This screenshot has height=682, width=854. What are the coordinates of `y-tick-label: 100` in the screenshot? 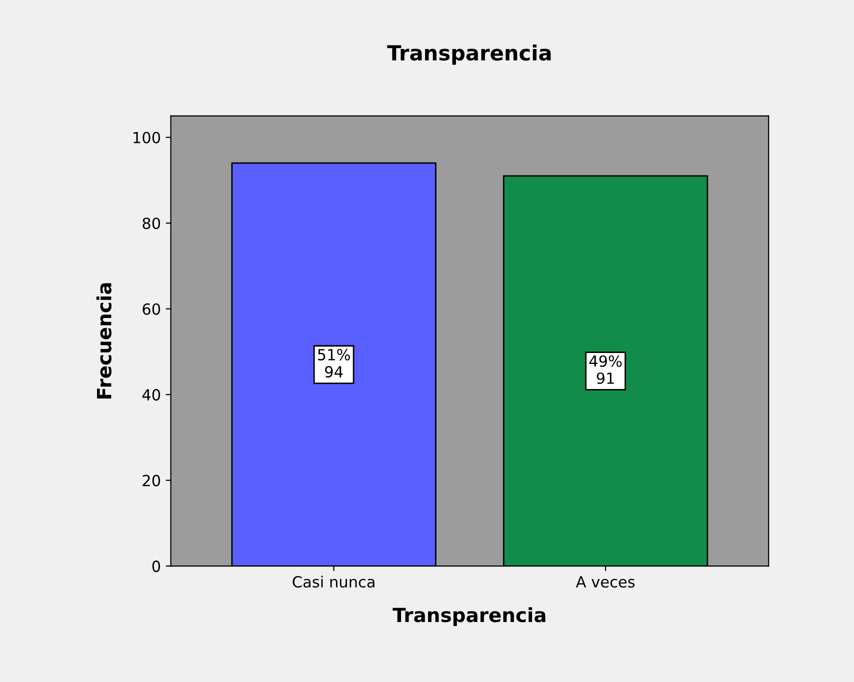 It's located at (147, 138).